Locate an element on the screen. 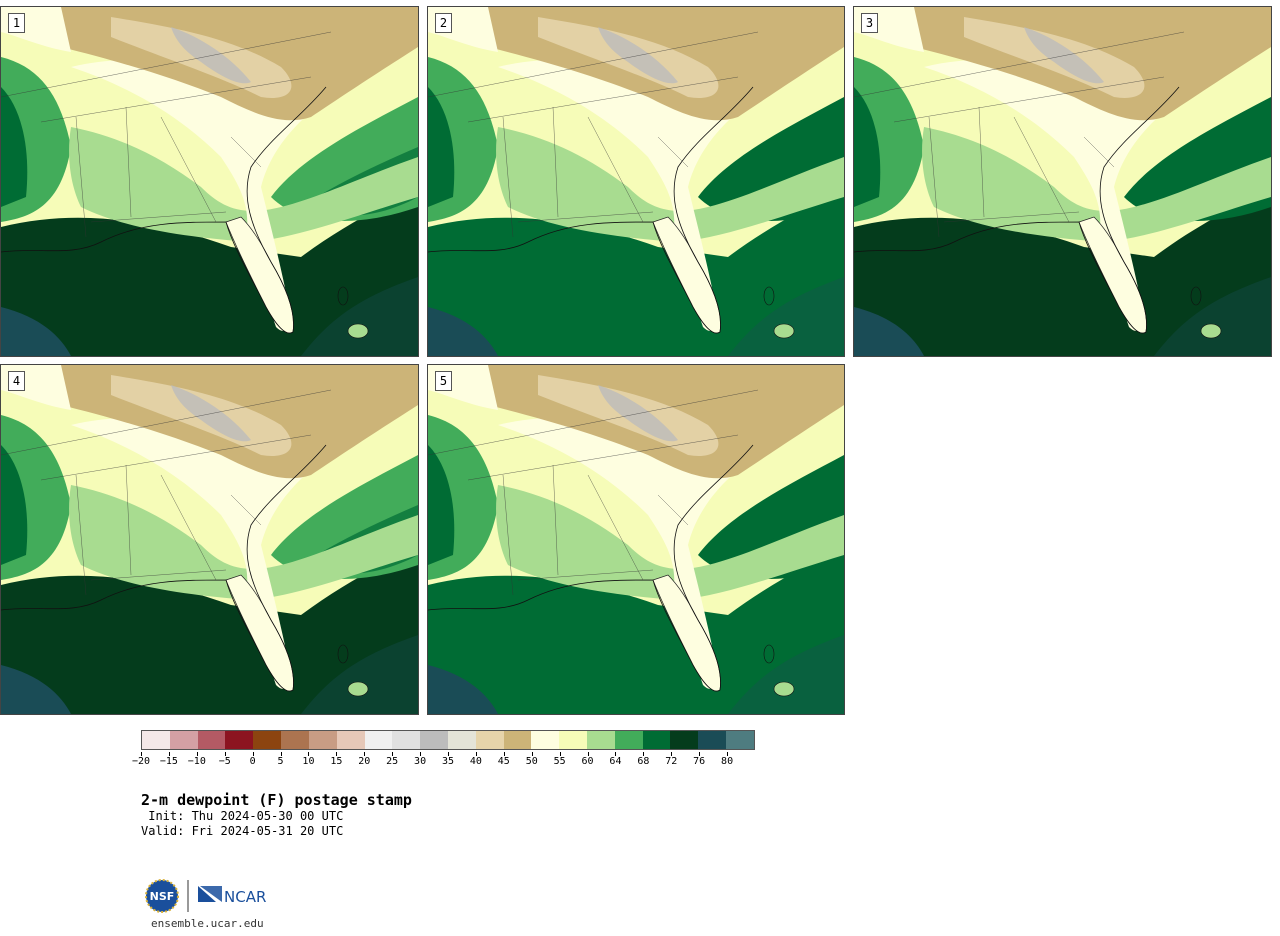 The image size is (1280, 936). colorbar-tick-label: 76 is located at coordinates (699, 761).